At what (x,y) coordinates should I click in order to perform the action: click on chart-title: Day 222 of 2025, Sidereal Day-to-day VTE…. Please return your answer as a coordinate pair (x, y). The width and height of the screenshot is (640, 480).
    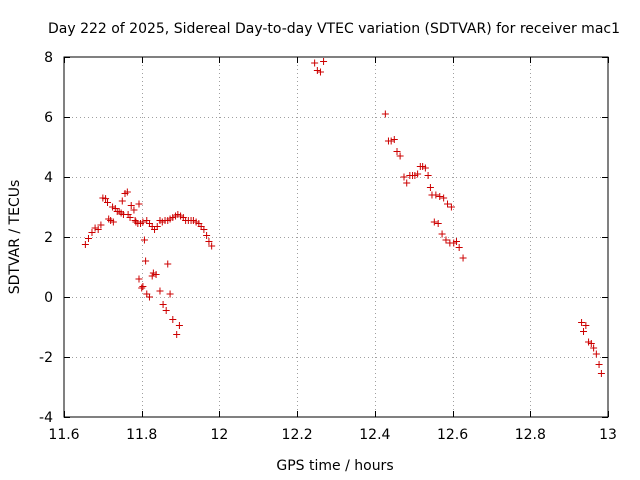
    Looking at the image, I should click on (334, 29).